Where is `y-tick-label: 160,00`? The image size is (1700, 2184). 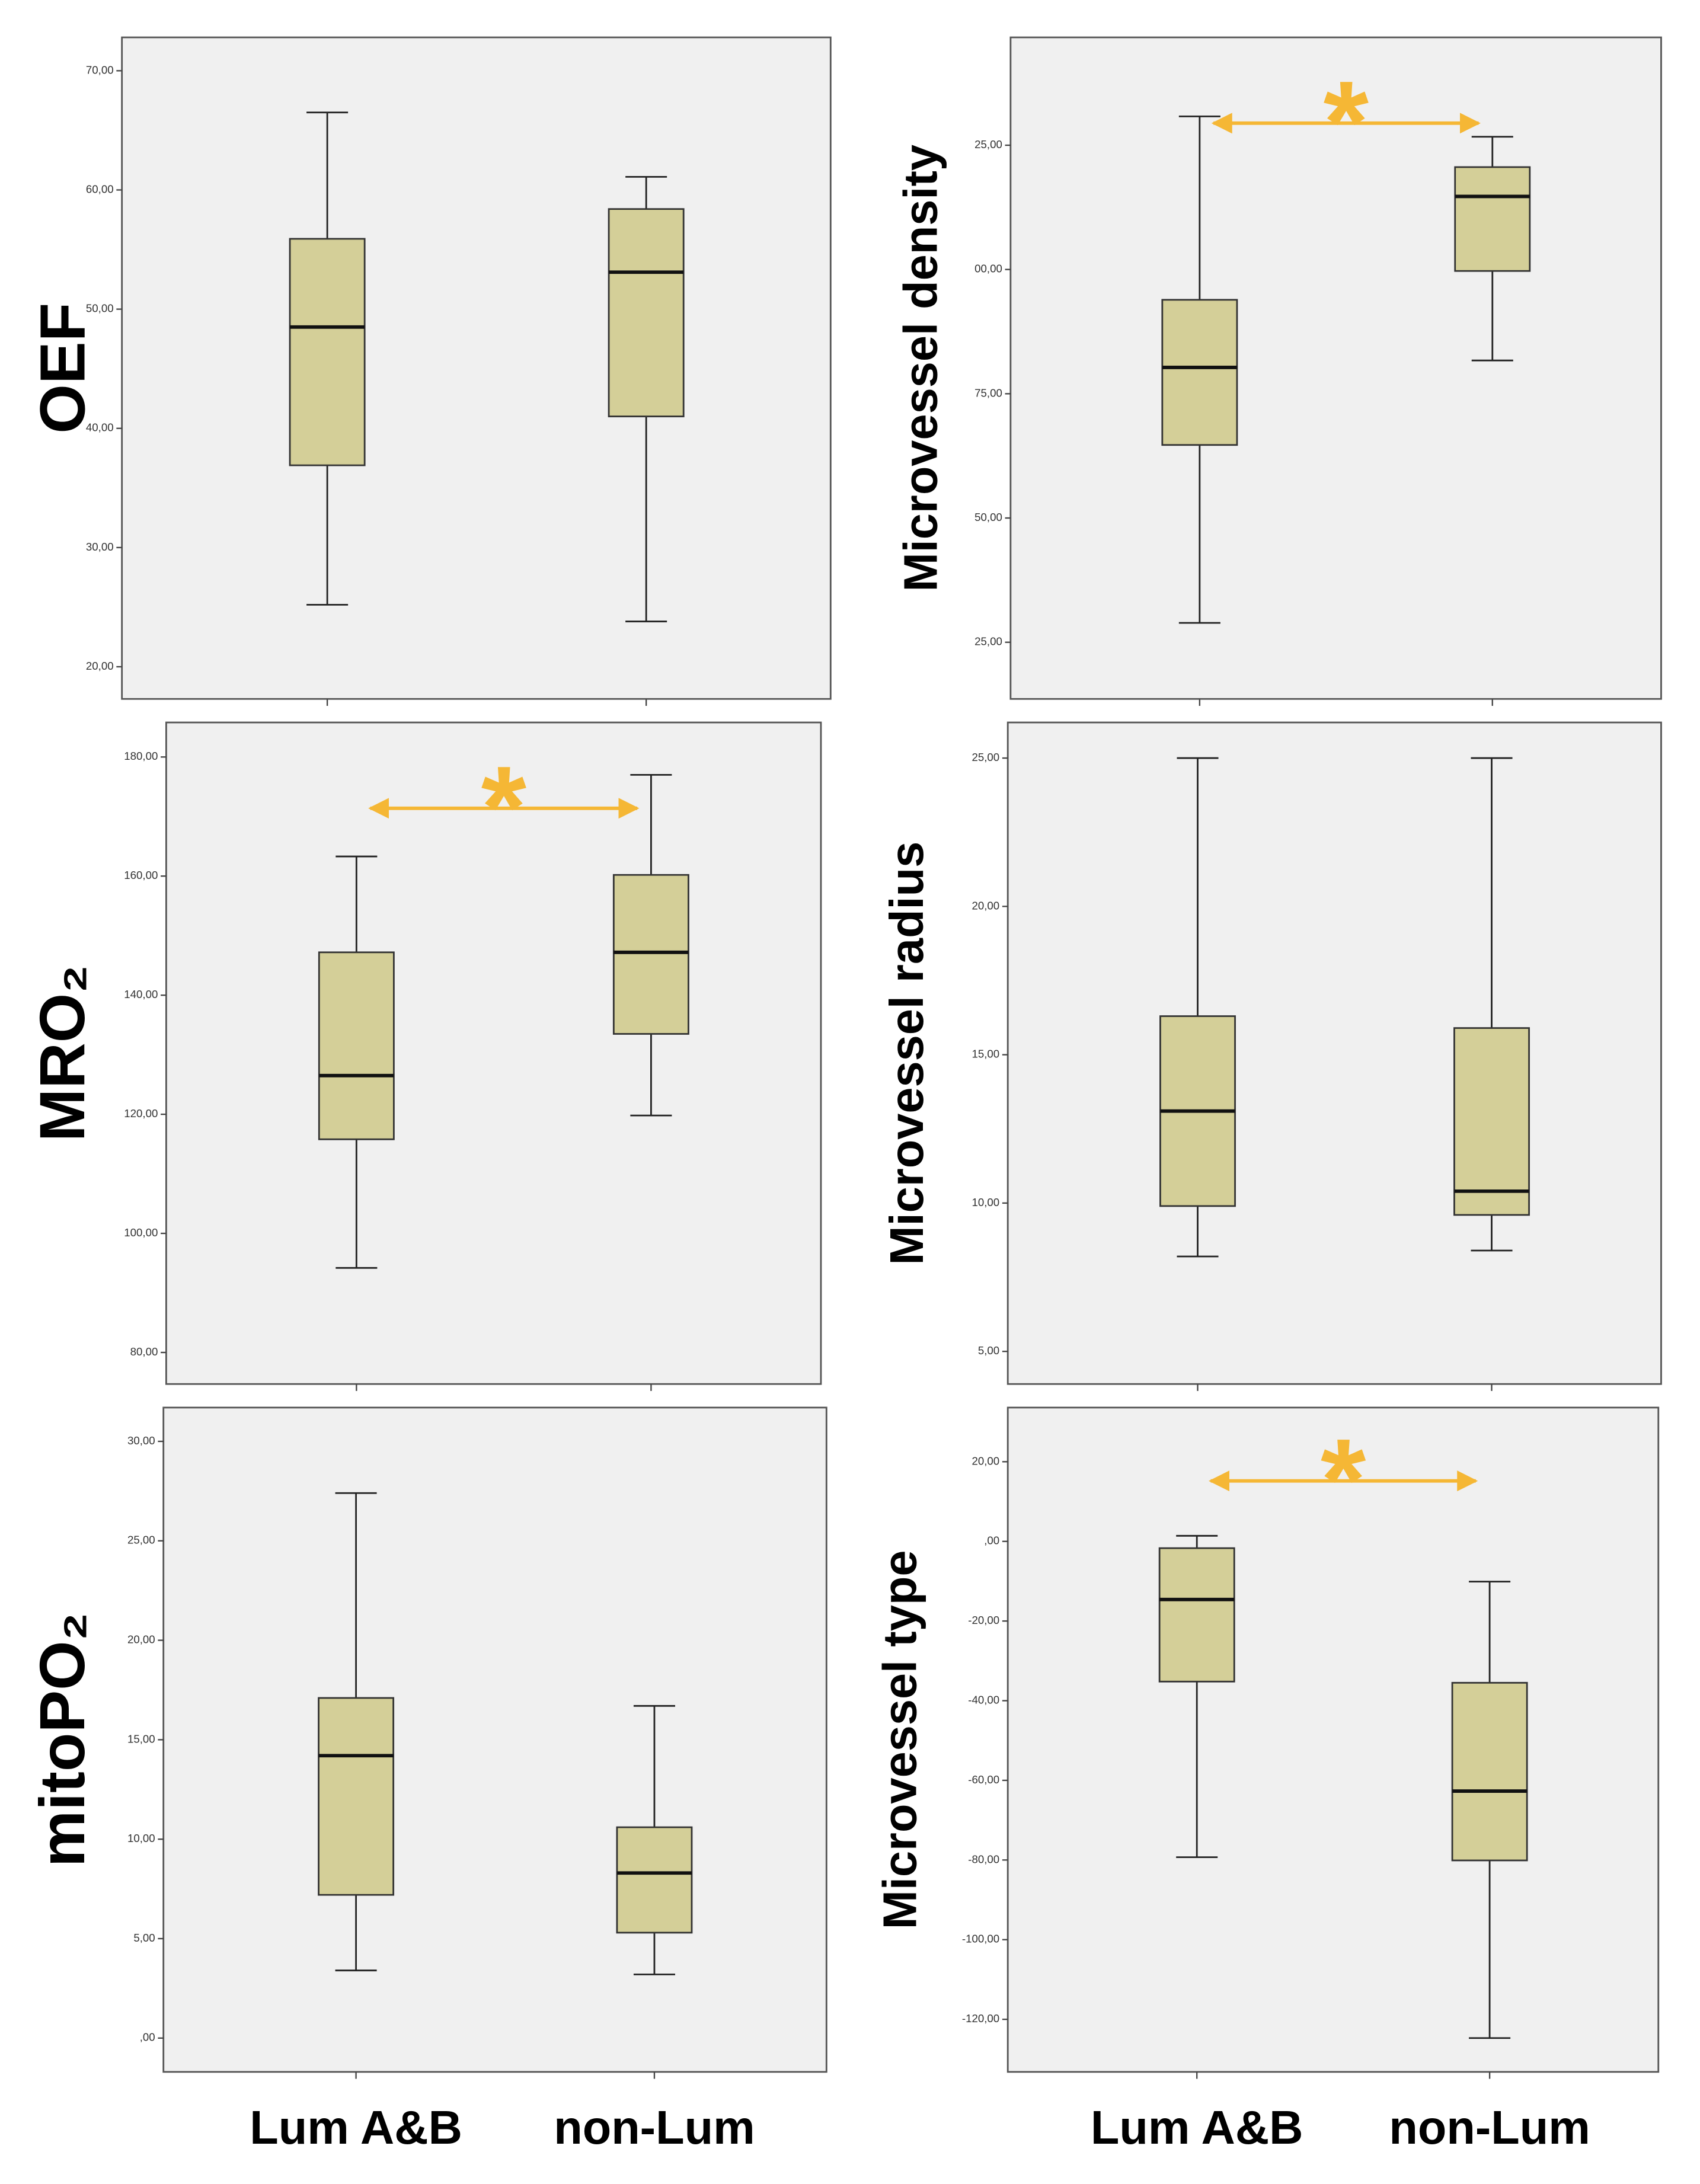
y-tick-label: 160,00 is located at coordinates (141, 875).